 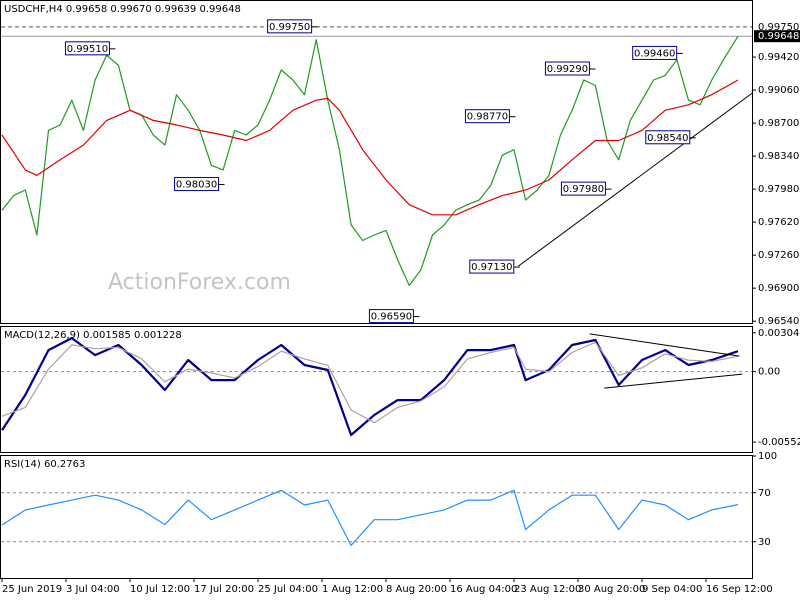 I want to click on annotation-label: 0.98770, so click(x=487, y=117).